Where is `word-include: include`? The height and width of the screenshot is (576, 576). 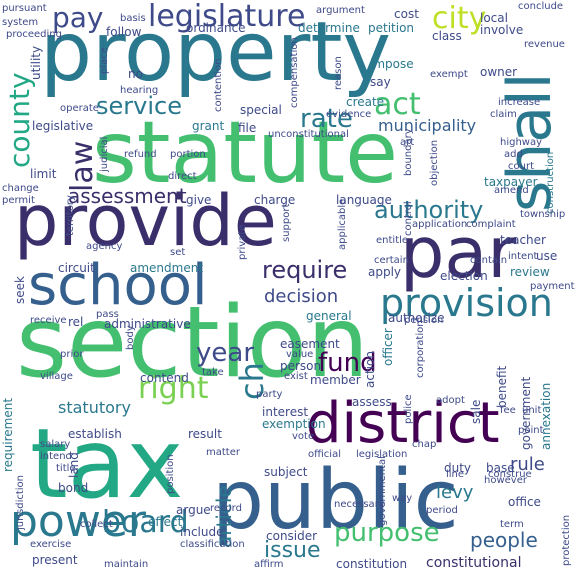
word-include: include is located at coordinates (202, 532).